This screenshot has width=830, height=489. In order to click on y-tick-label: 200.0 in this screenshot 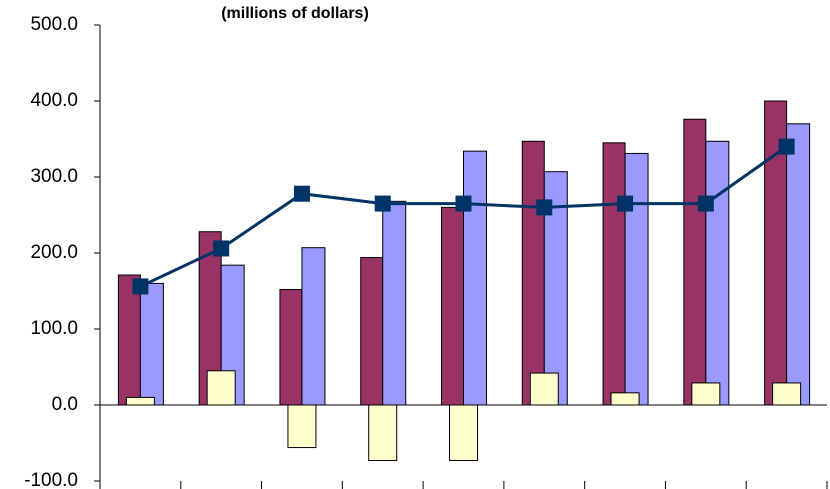, I will do `click(54, 252)`.